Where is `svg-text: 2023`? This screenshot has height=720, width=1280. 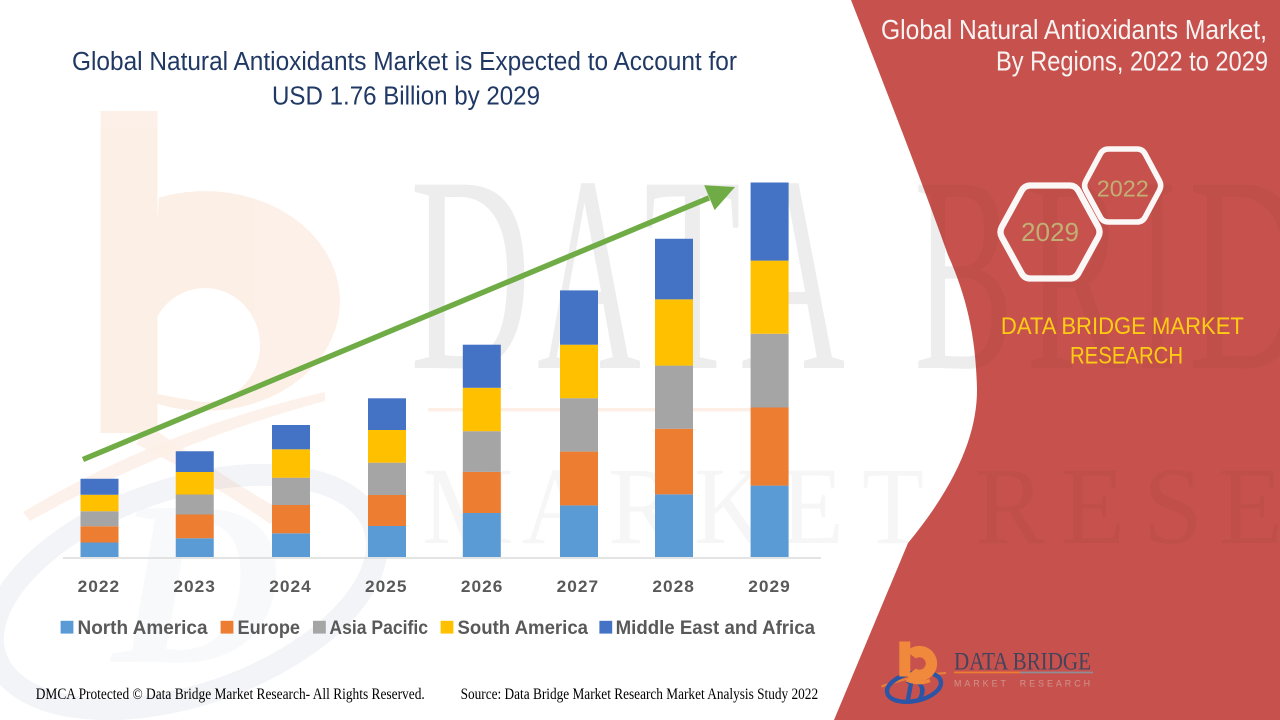 svg-text: 2023 is located at coordinates (194, 586).